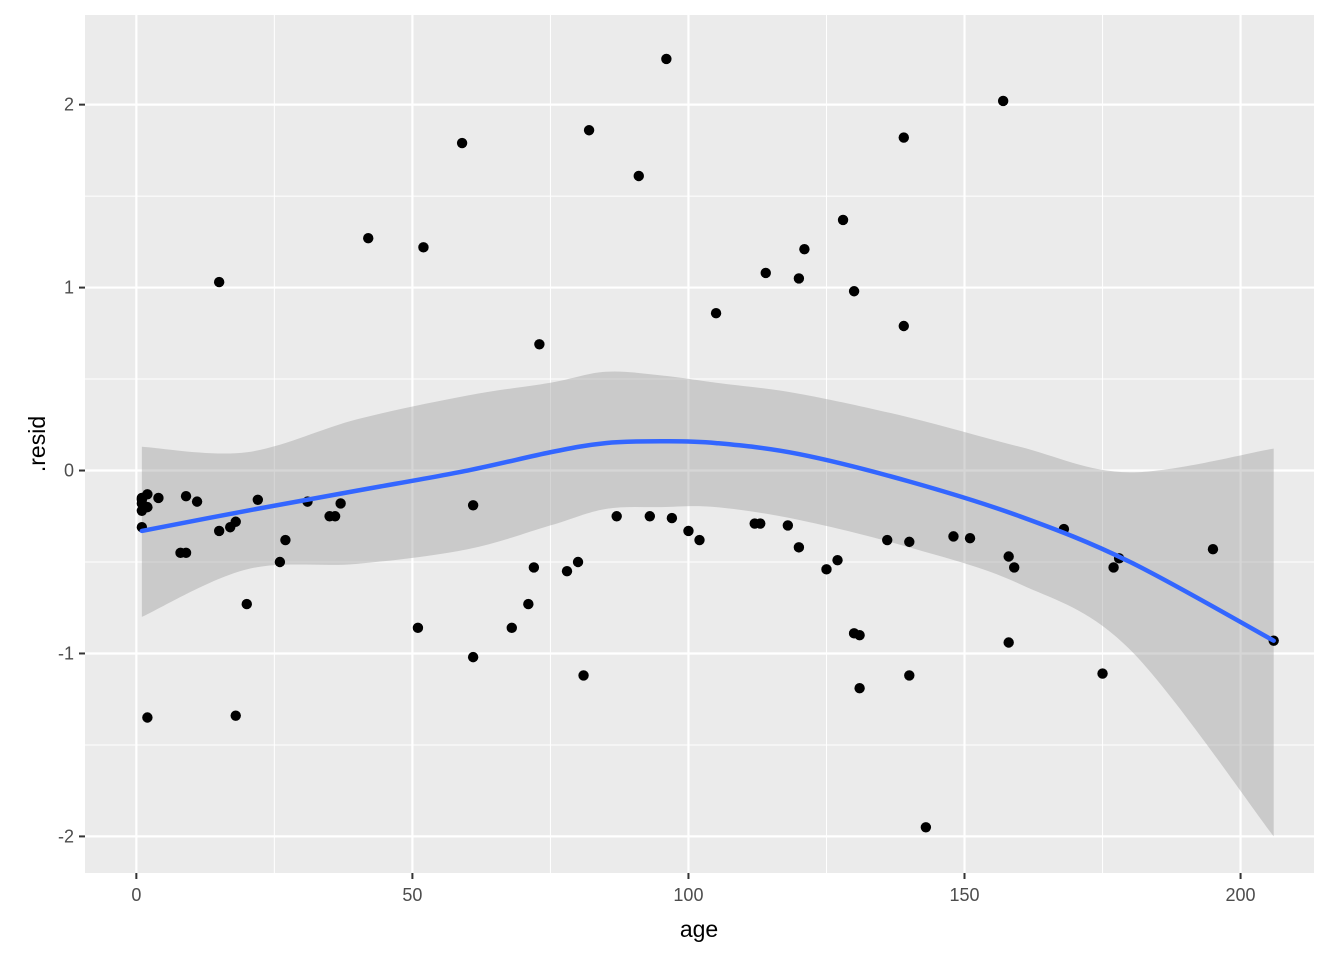 The image size is (1344, 960). I want to click on y-axis-title: .resid, so click(37, 444).